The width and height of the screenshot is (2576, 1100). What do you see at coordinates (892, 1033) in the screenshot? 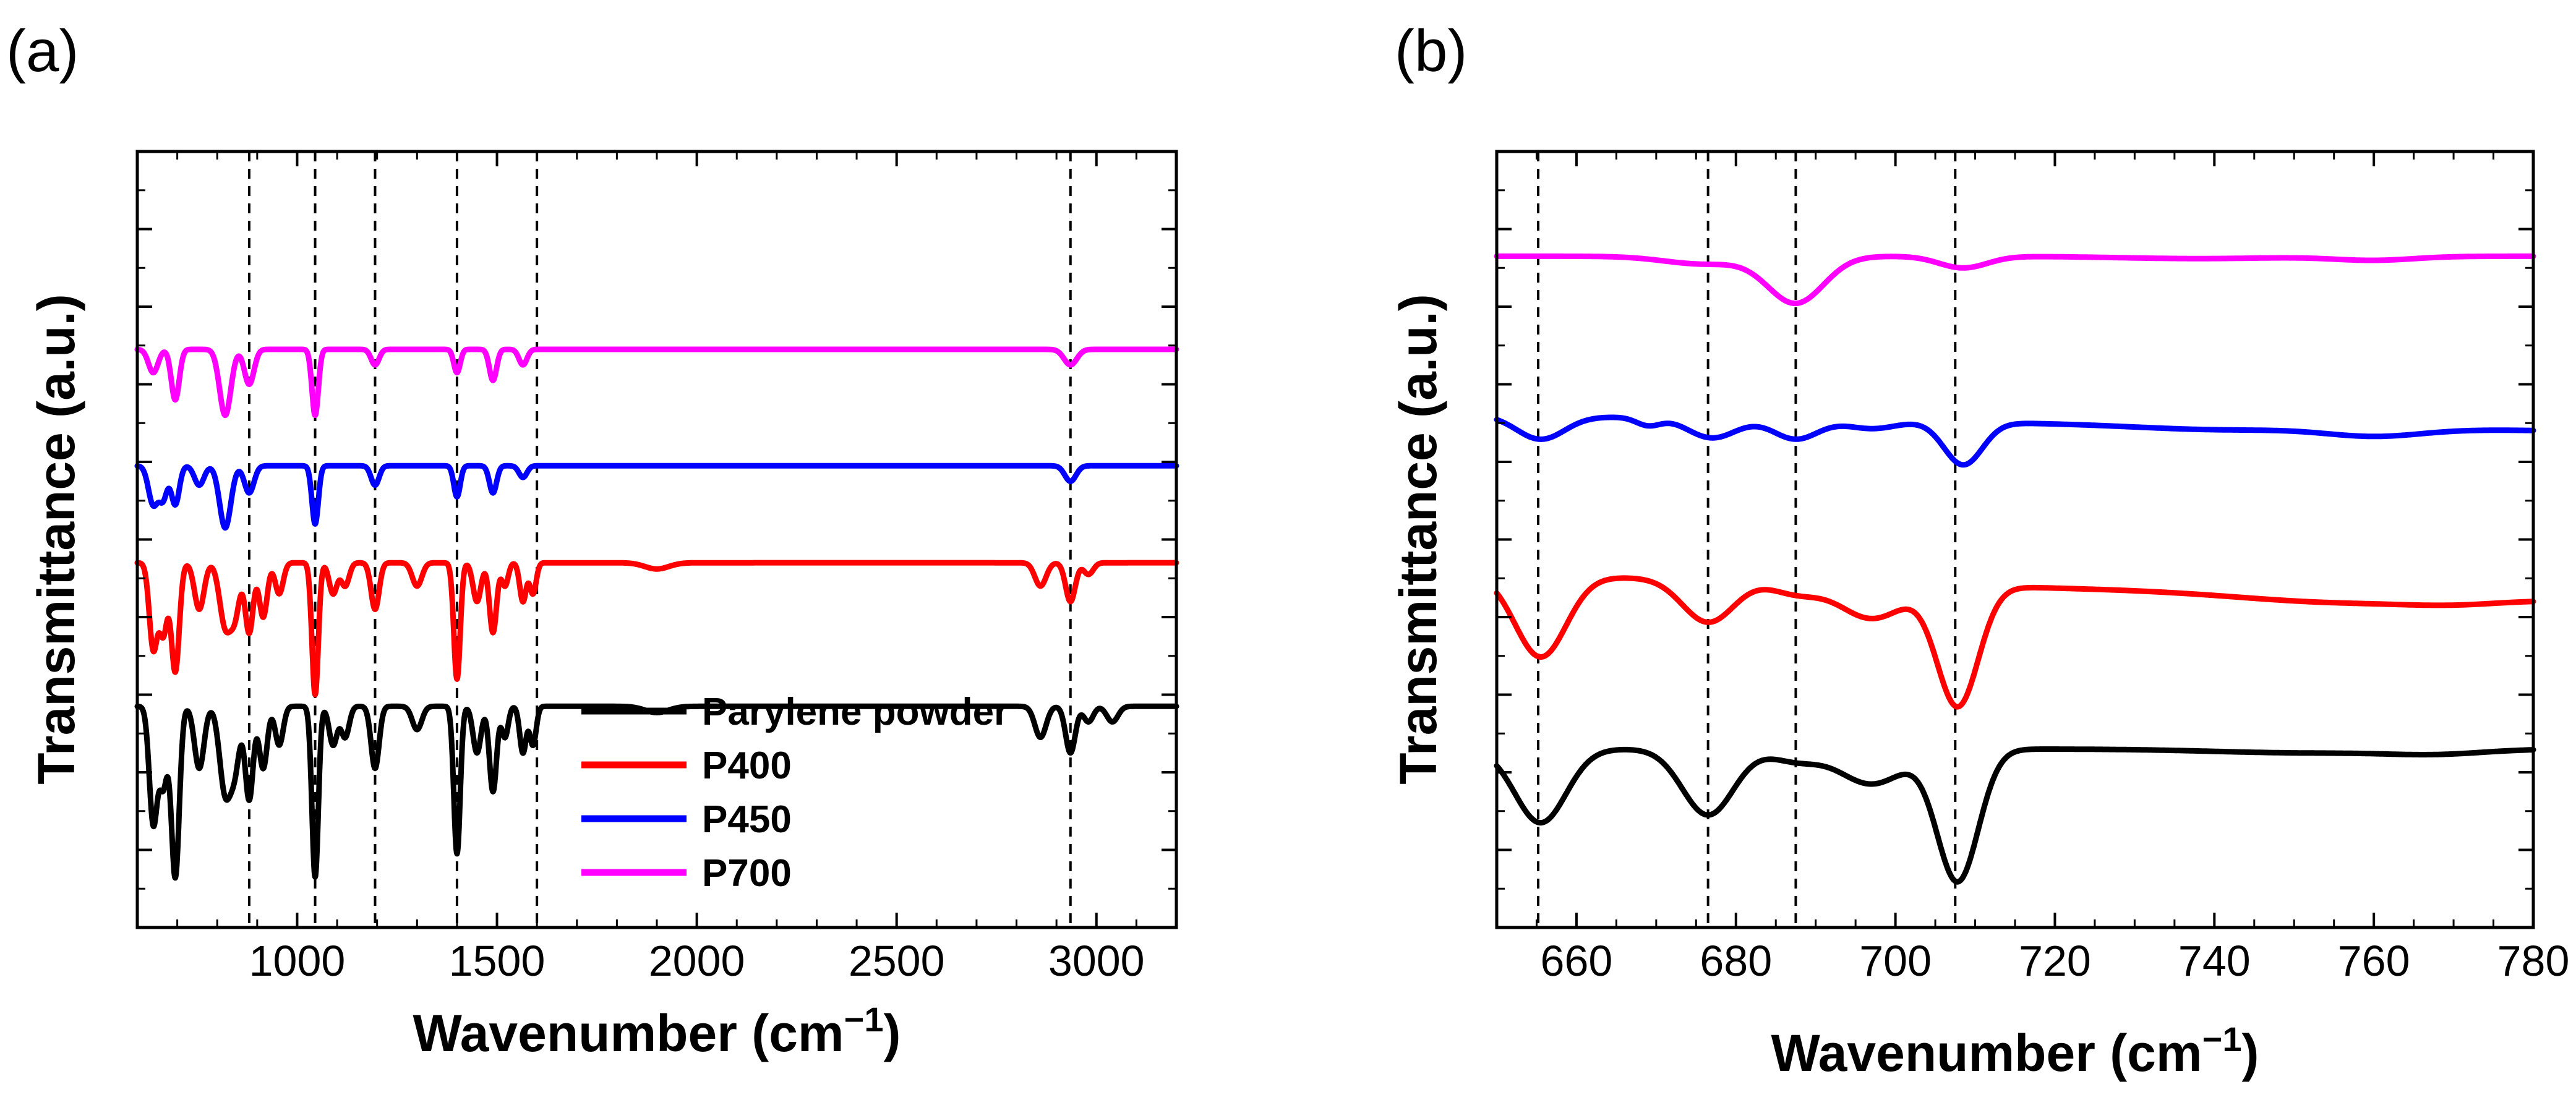
I see `panel-a-xlabel-close: )` at bounding box center [892, 1033].